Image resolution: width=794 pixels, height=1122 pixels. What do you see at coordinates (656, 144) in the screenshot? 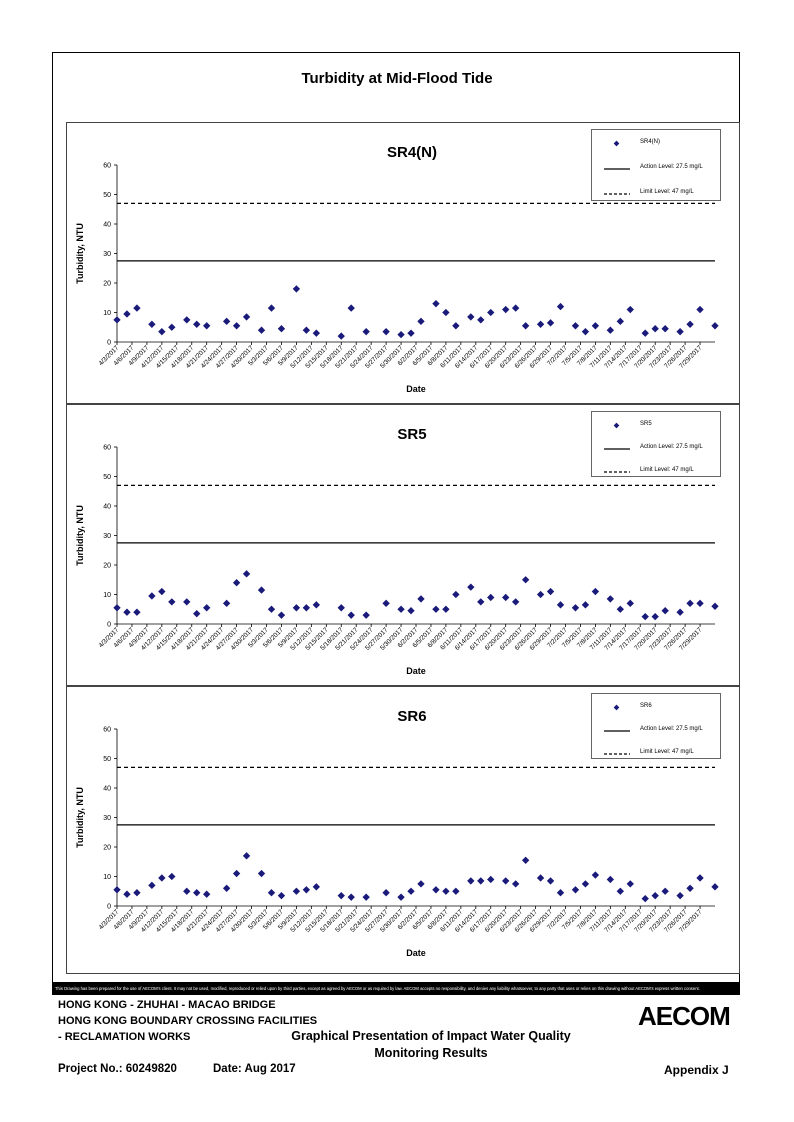
I see `legend-series: SR4(N)` at bounding box center [656, 144].